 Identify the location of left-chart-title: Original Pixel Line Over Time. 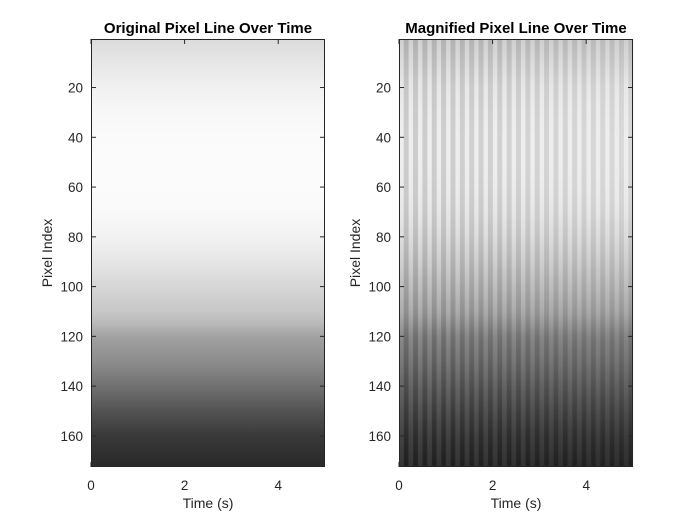
(208, 28).